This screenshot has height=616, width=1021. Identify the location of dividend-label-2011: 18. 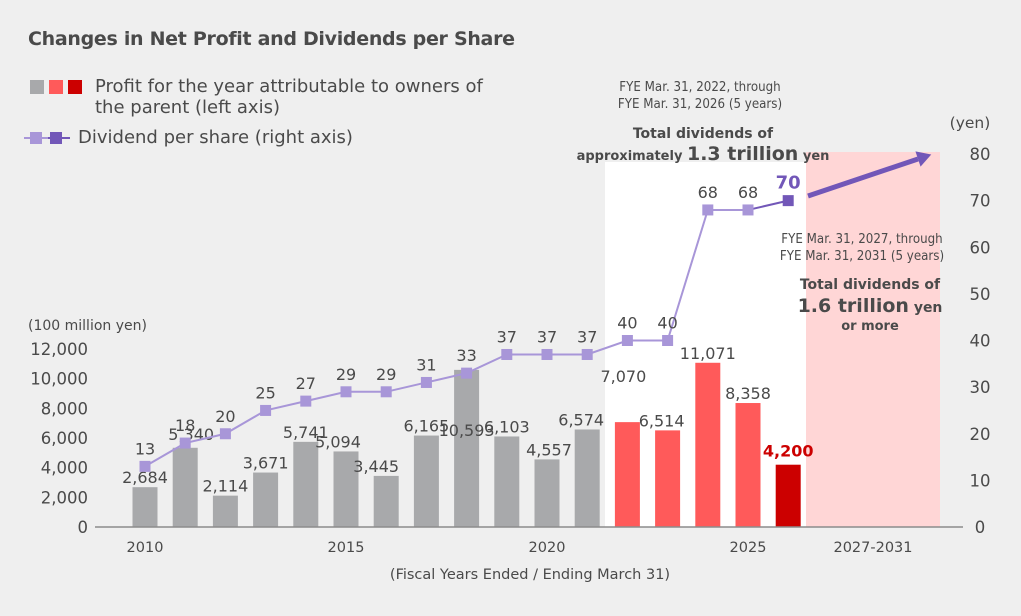
(185, 425).